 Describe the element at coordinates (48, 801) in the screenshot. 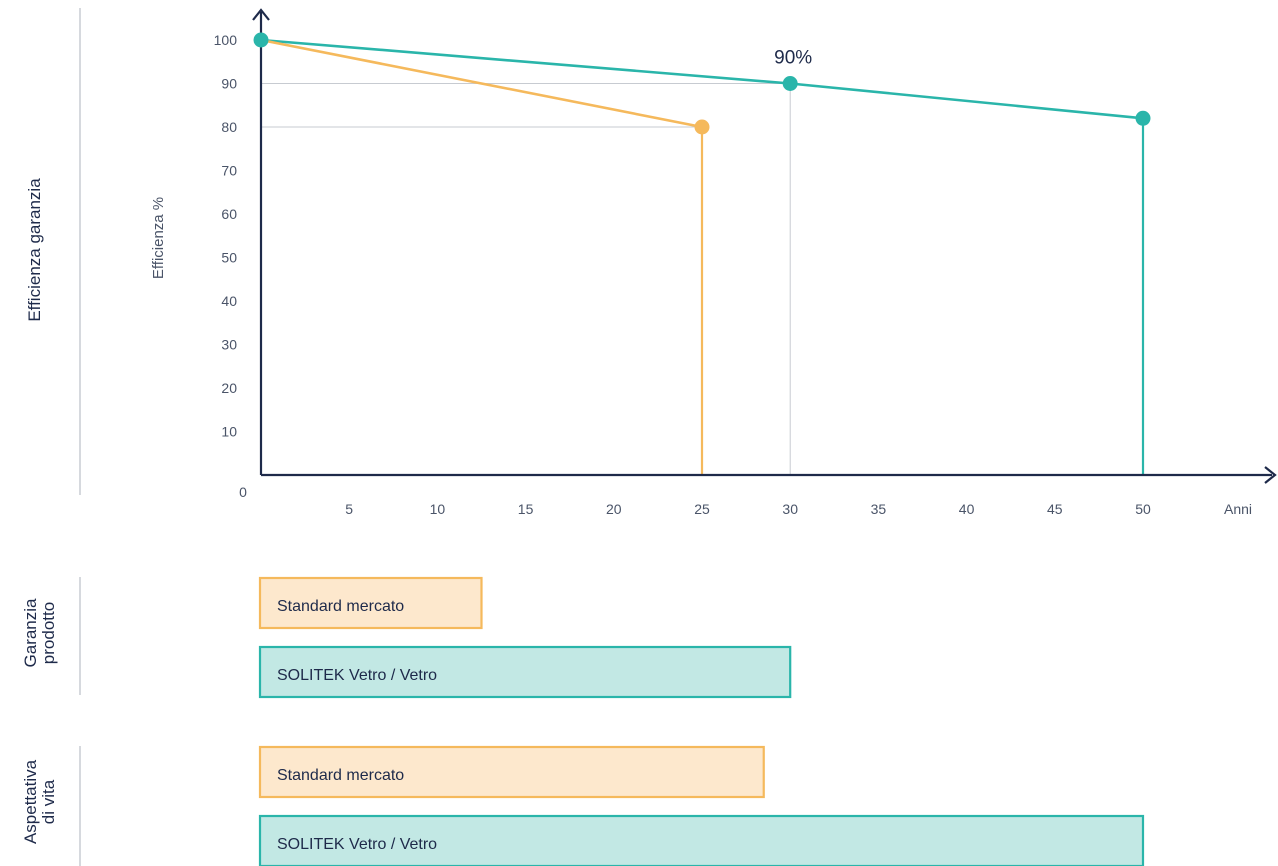

I see `section-label-group-1-line-1: di vita` at that location.